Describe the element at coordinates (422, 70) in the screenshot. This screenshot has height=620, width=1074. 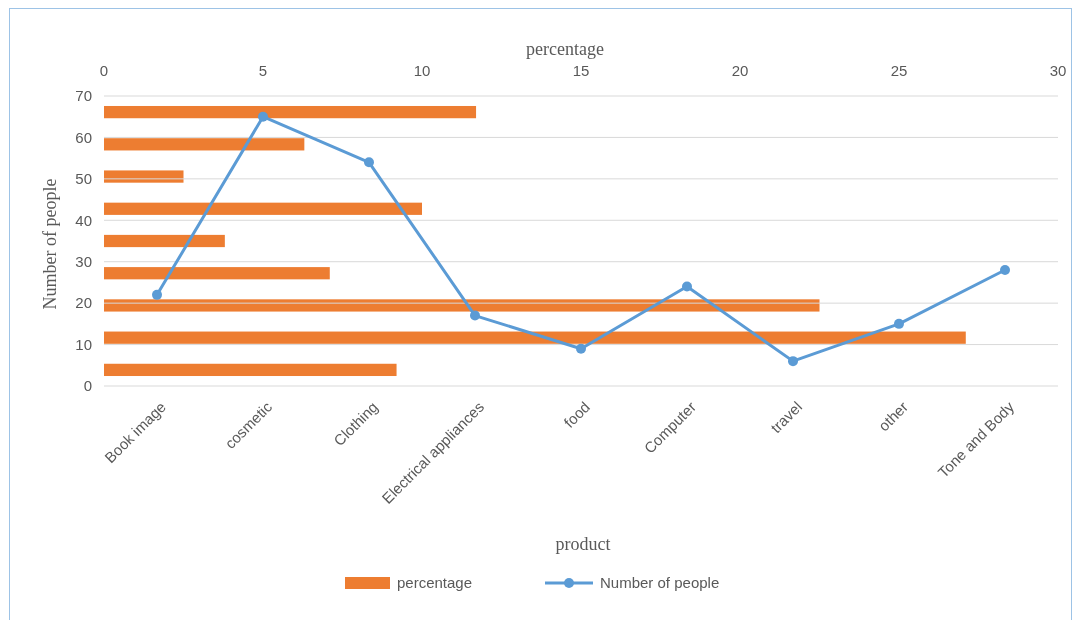
I see `x-tick-label: 10` at that location.